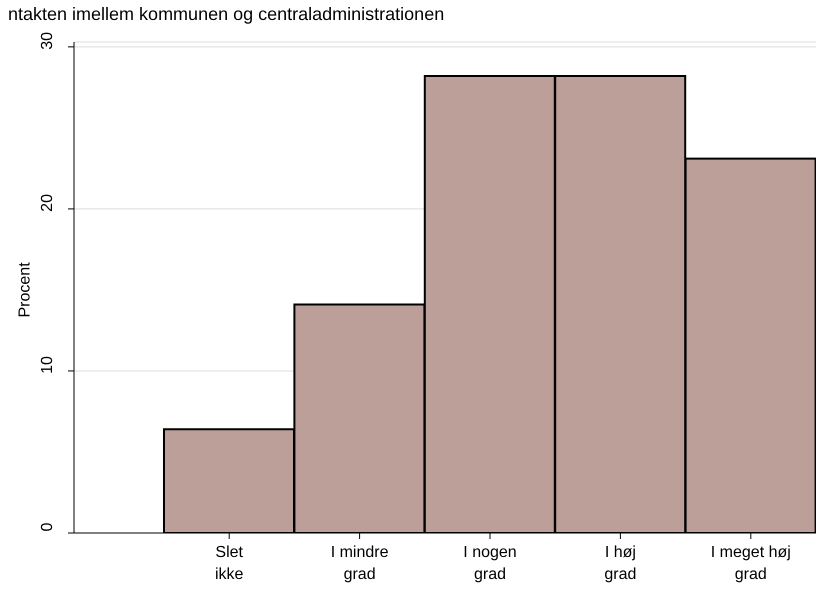 This screenshot has width=824, height=603. Describe the element at coordinates (490, 563) in the screenshot. I see `x-tick-label: I nogen grad` at that location.